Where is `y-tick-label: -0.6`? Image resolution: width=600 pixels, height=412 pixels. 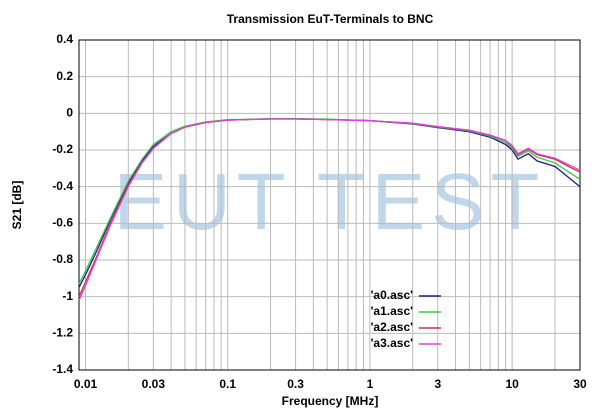
y-tick-label: -0.6 is located at coordinates (62, 223).